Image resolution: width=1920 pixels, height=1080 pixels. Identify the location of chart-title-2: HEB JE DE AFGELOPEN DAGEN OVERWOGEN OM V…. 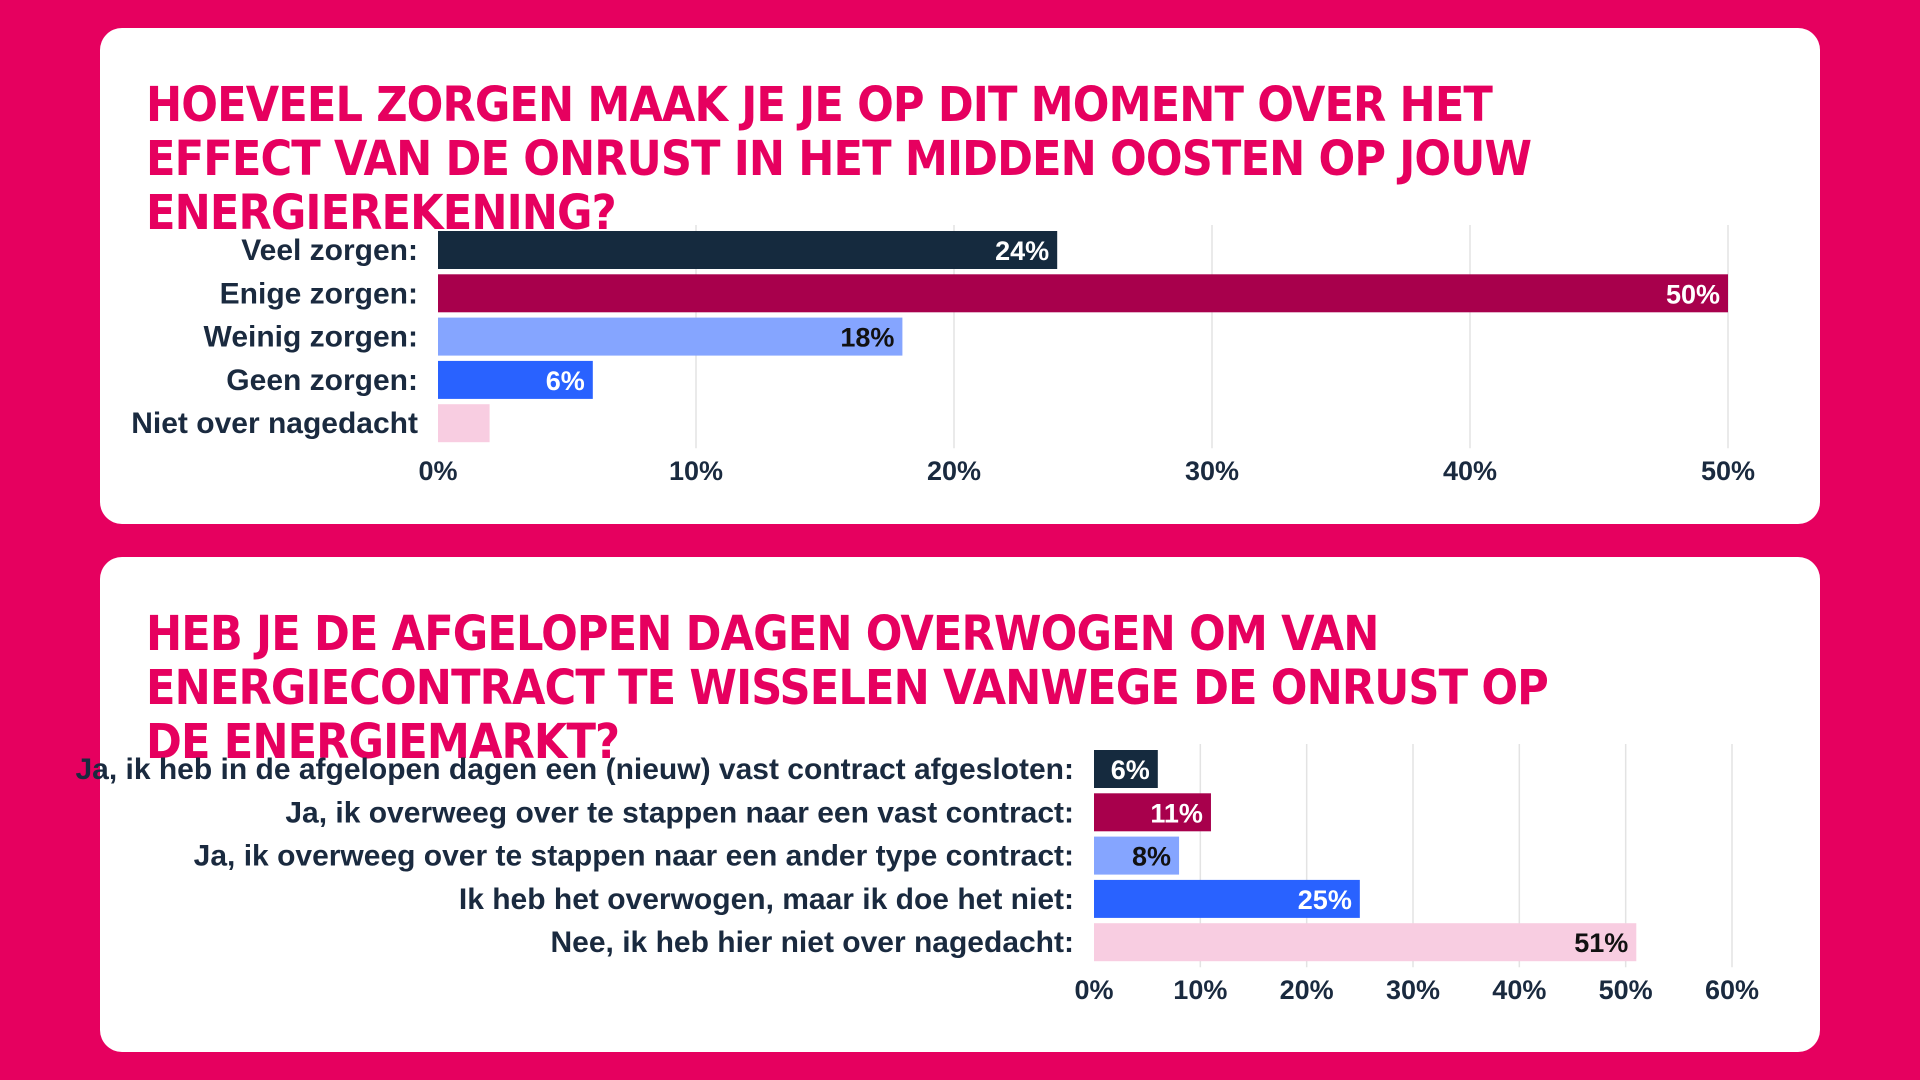
(847, 688).